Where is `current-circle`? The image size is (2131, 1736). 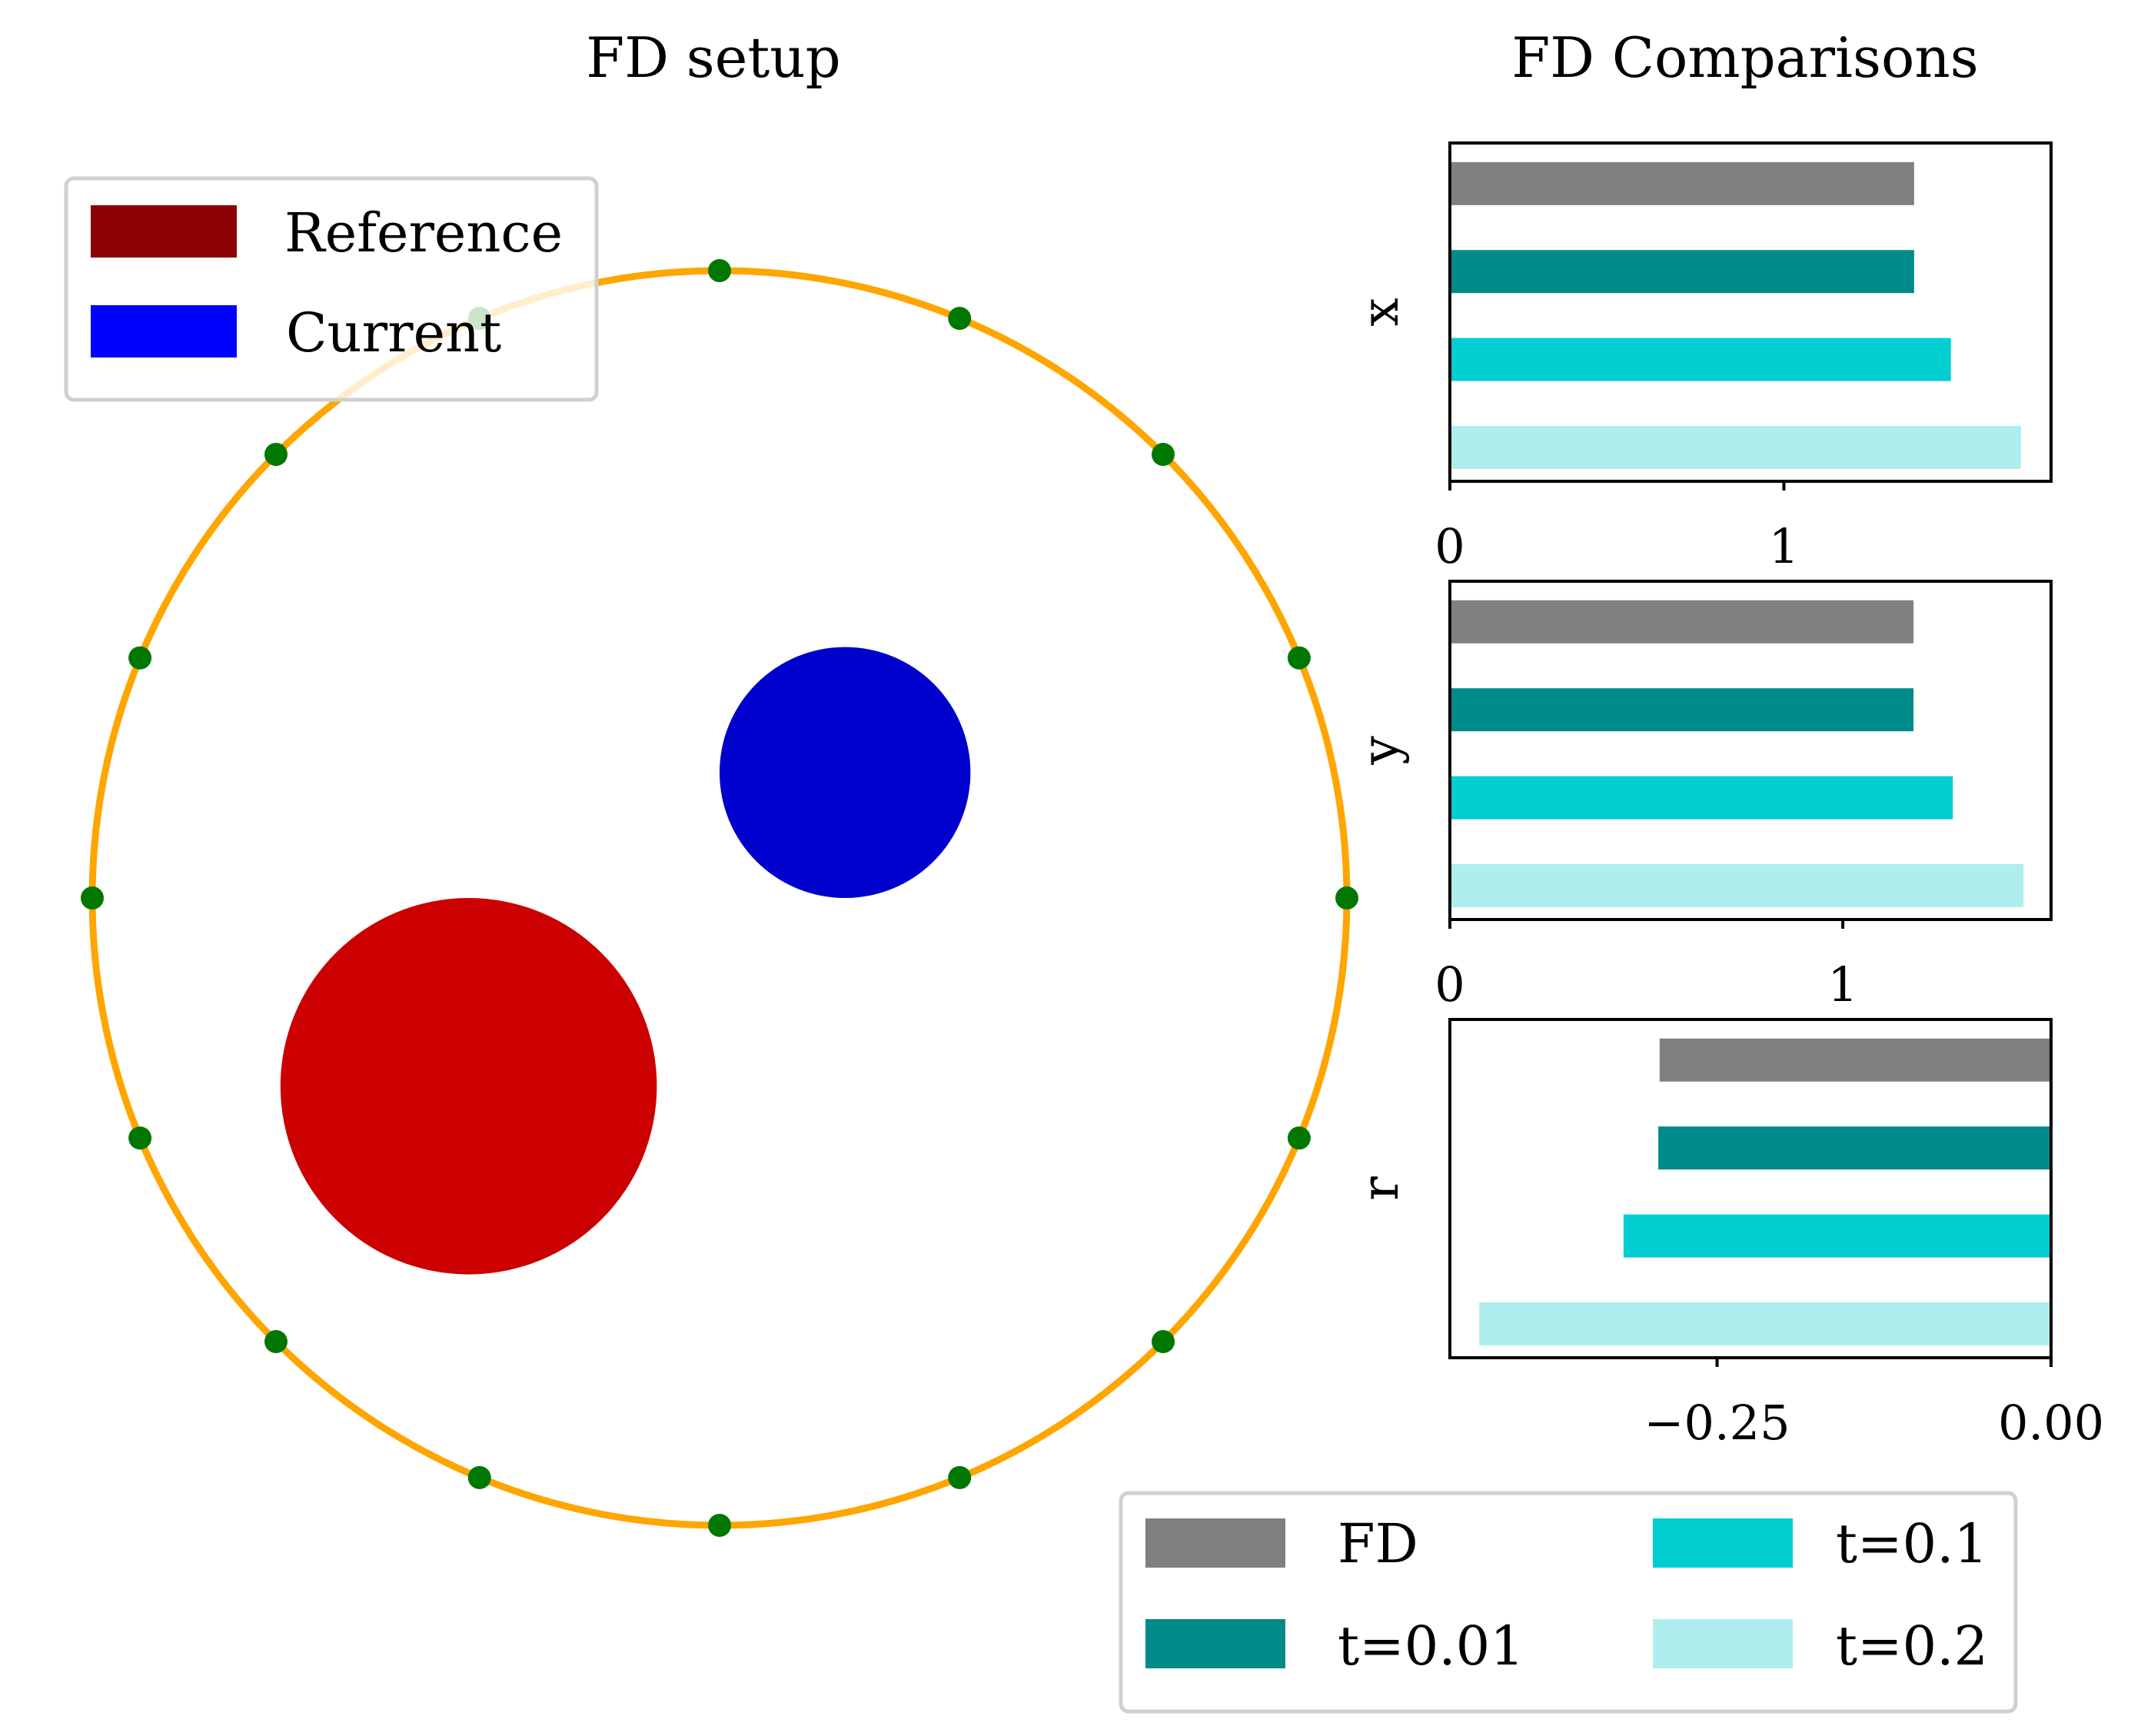 current-circle is located at coordinates (845, 772).